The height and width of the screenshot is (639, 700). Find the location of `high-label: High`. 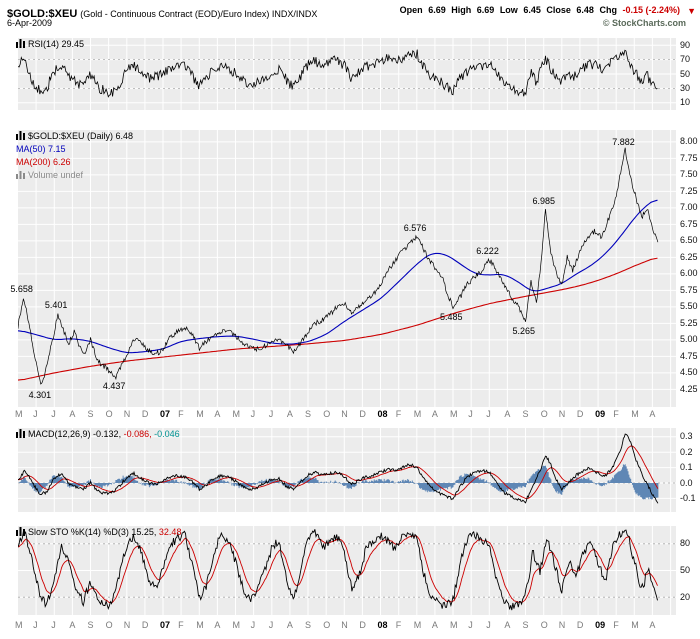

high-label: High is located at coordinates (461, 10).